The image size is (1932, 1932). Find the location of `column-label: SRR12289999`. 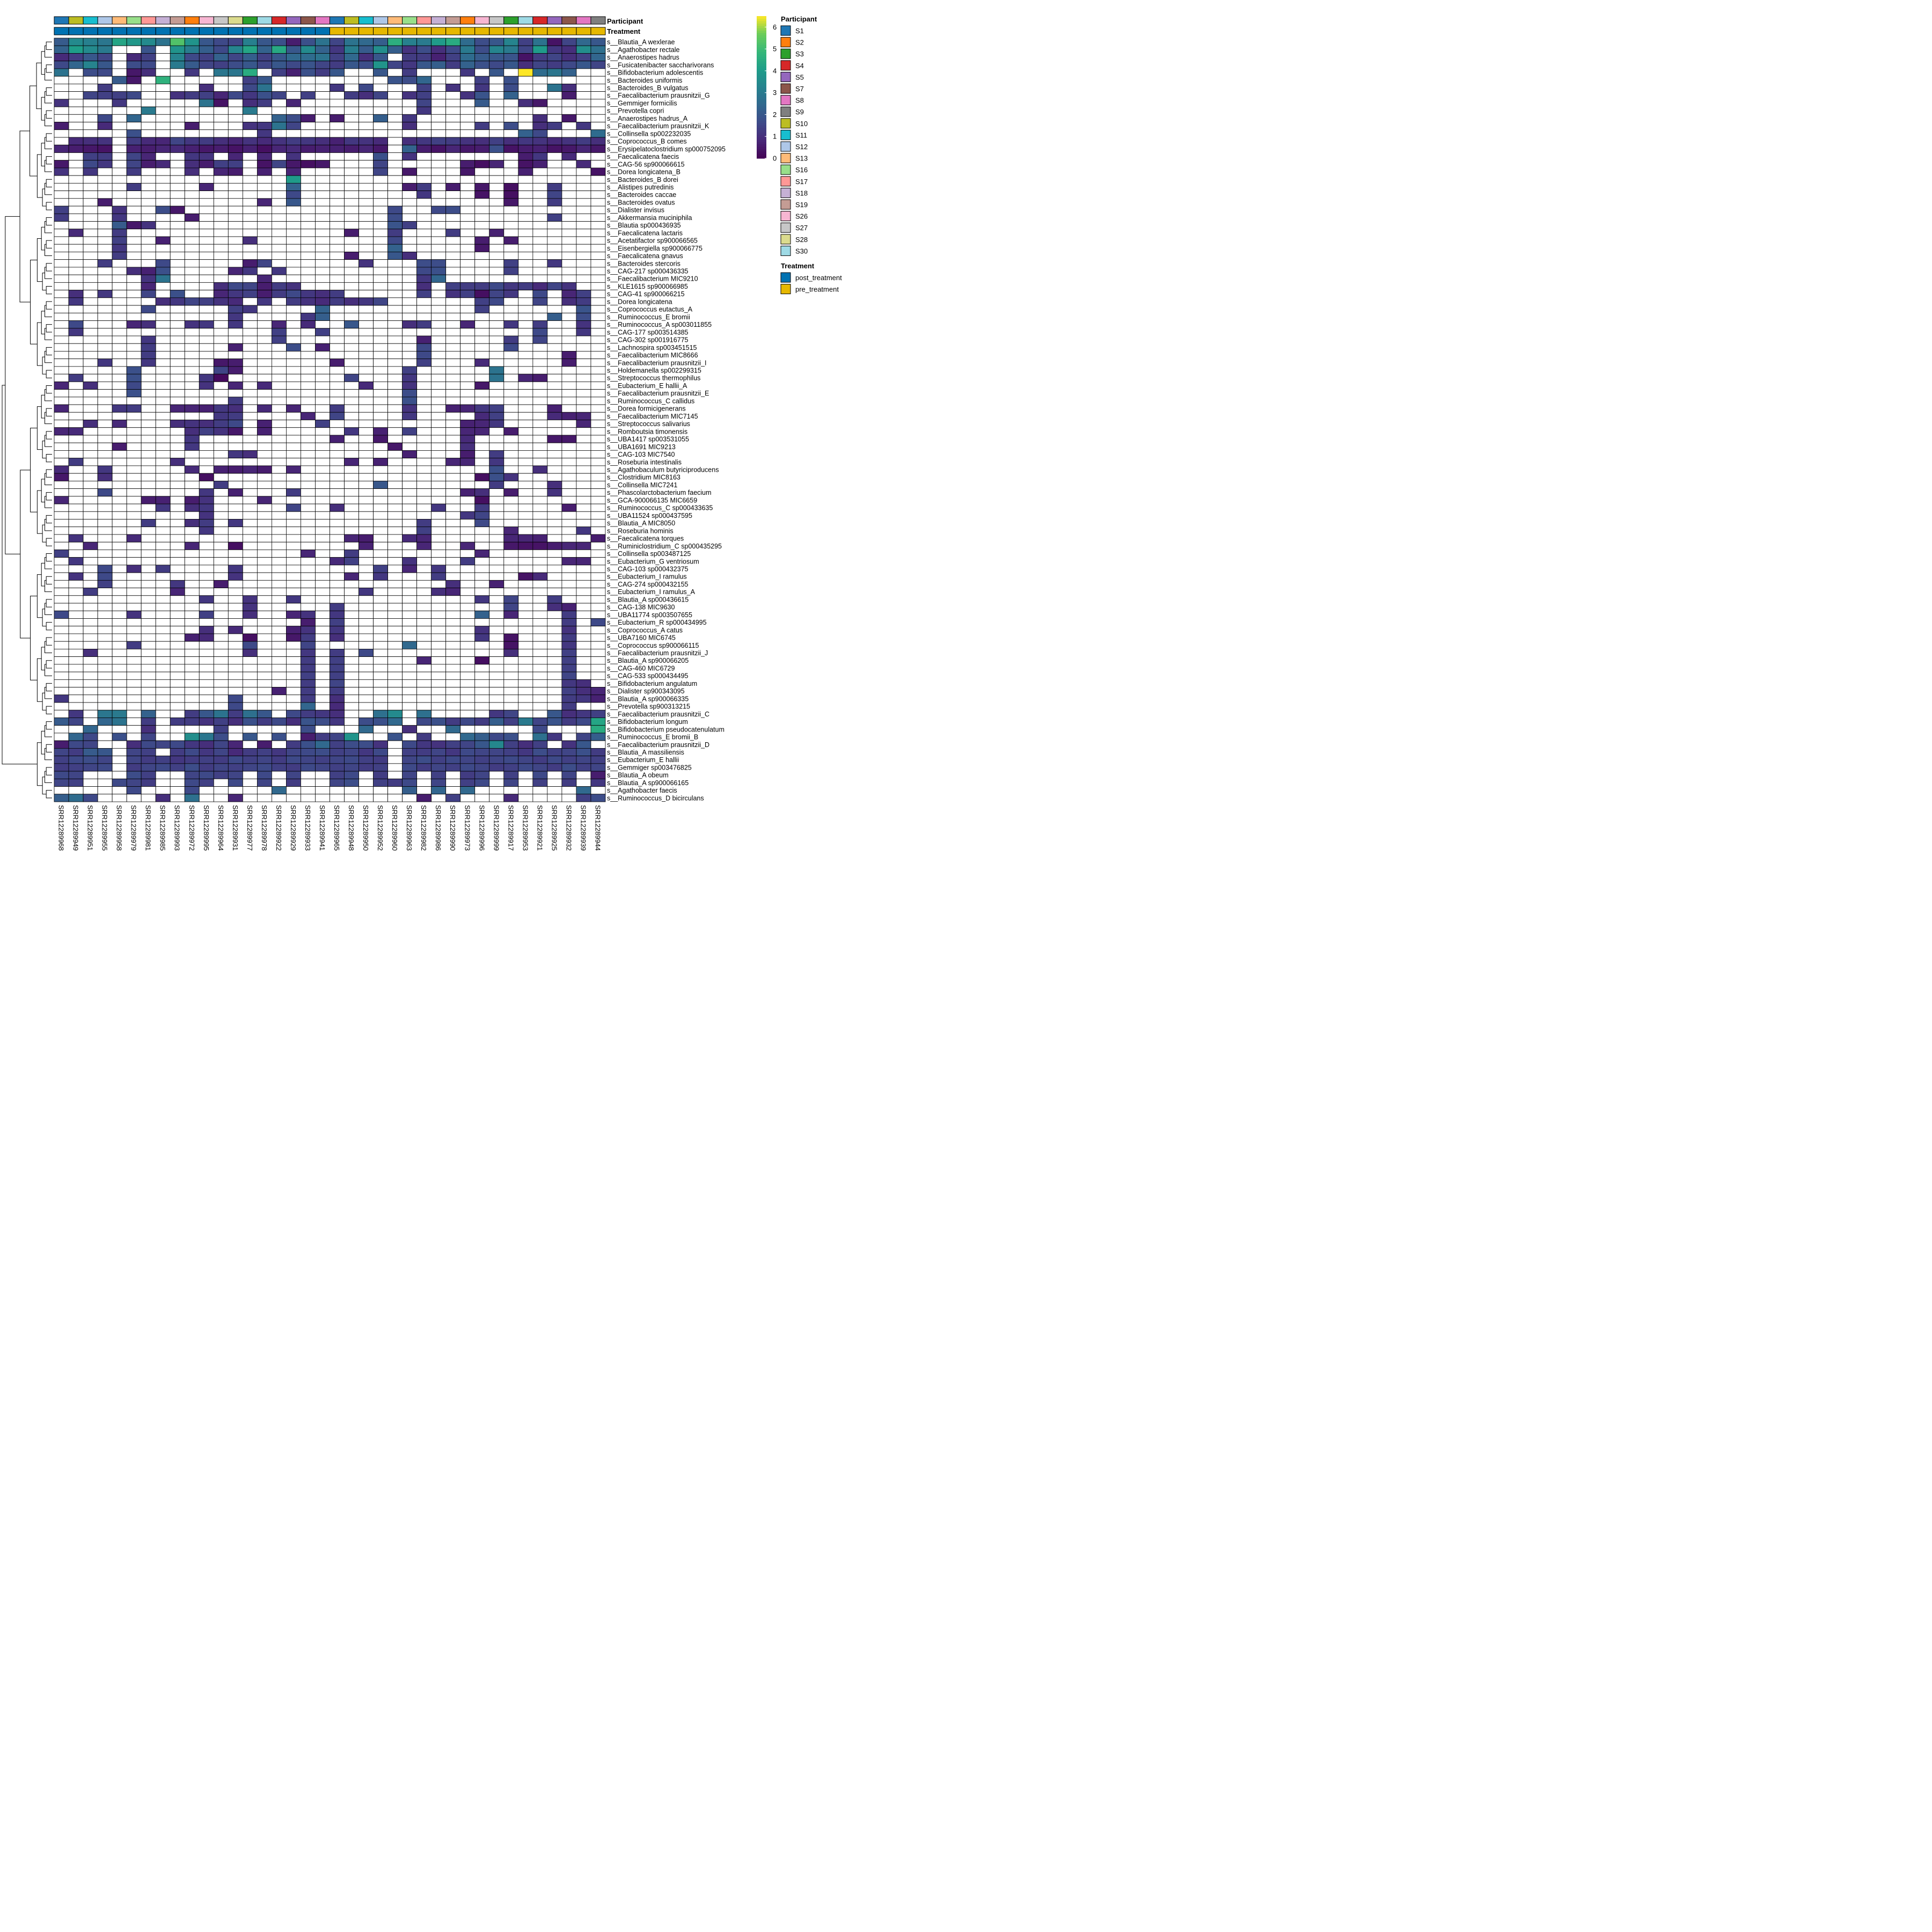

column-label: SRR12289999 is located at coordinates (496, 828).